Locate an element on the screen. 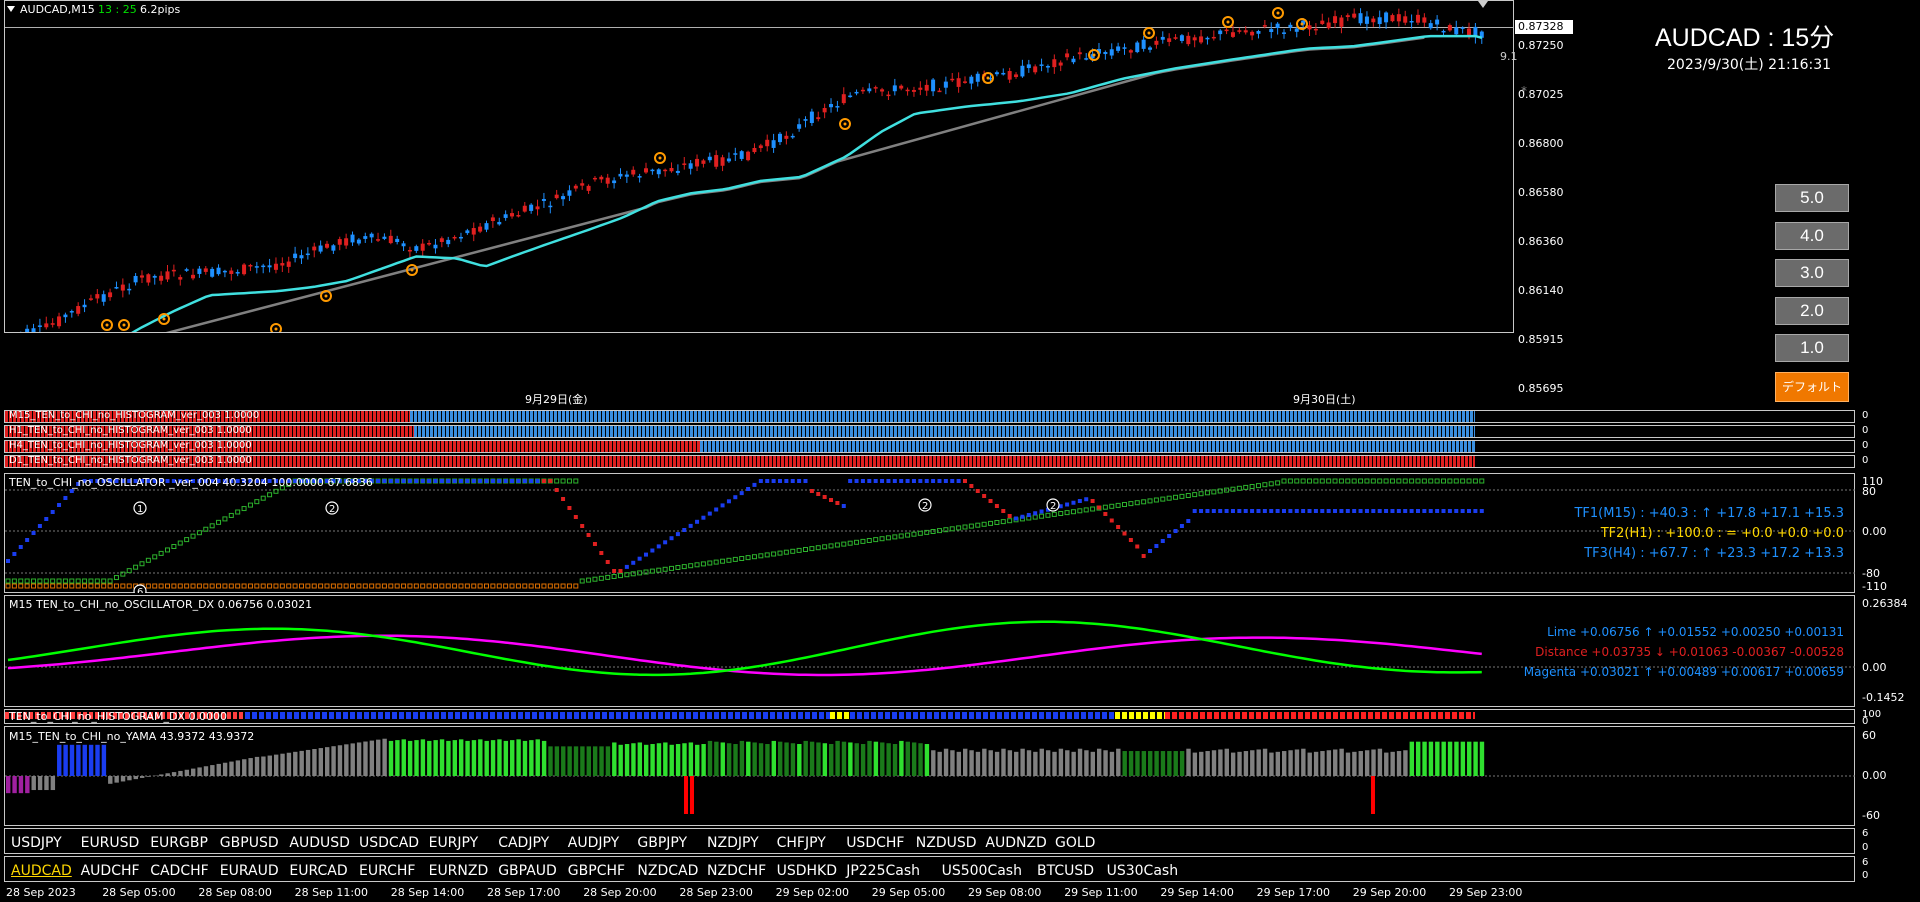 This screenshot has height=902, width=1920. symbol-button-nzdchf: NZDCHF is located at coordinates (737, 871).